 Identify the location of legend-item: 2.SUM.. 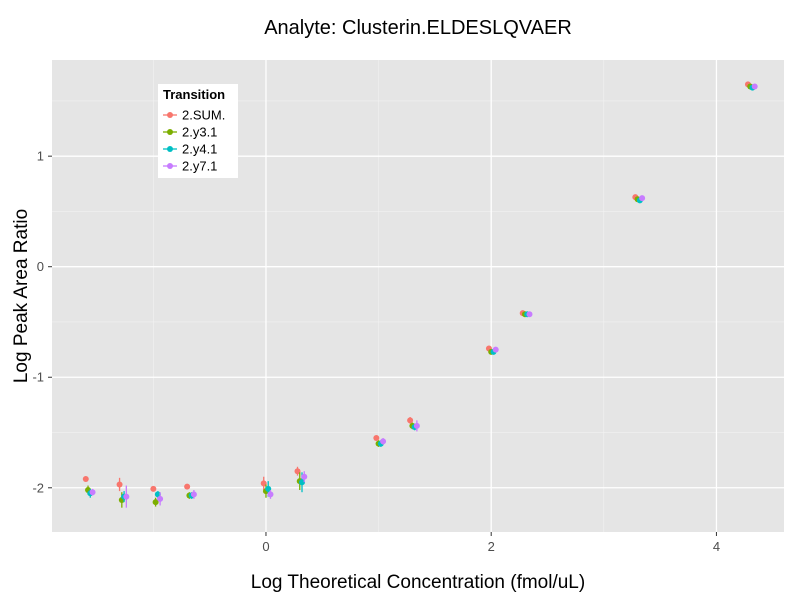
(194, 115).